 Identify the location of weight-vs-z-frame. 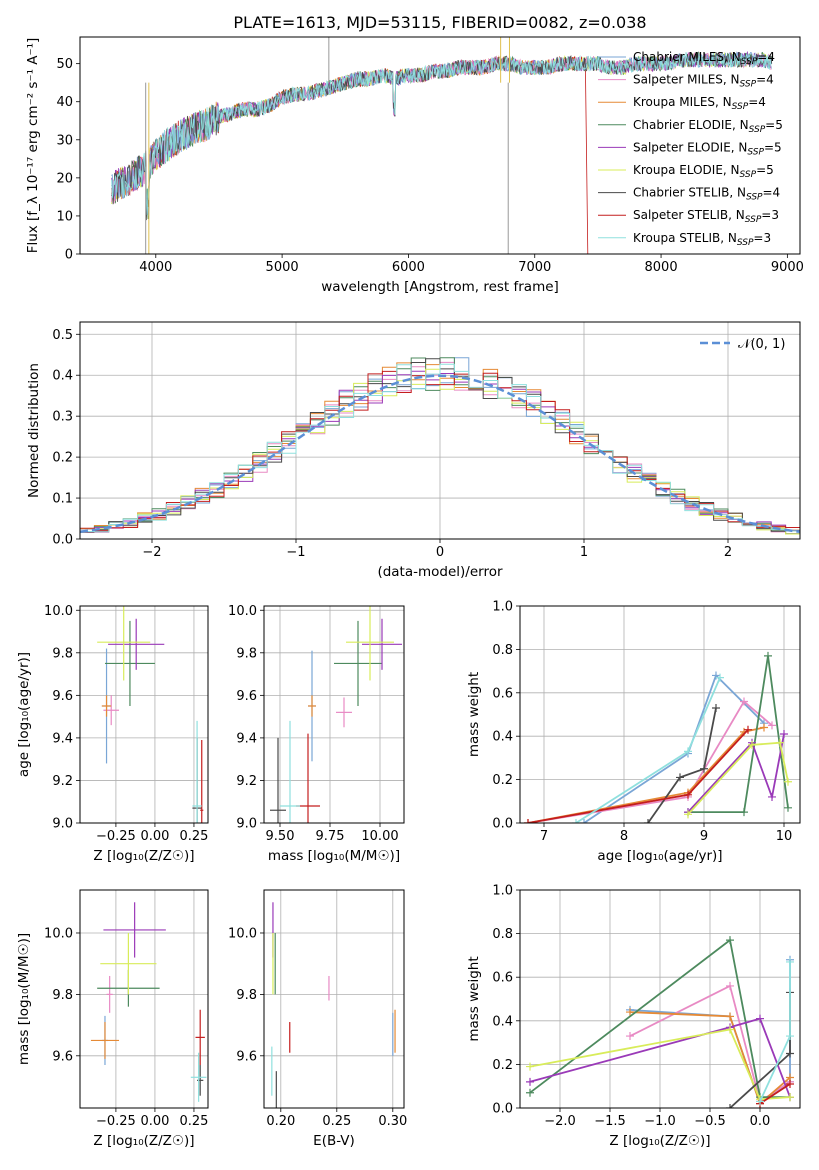
(660, 999).